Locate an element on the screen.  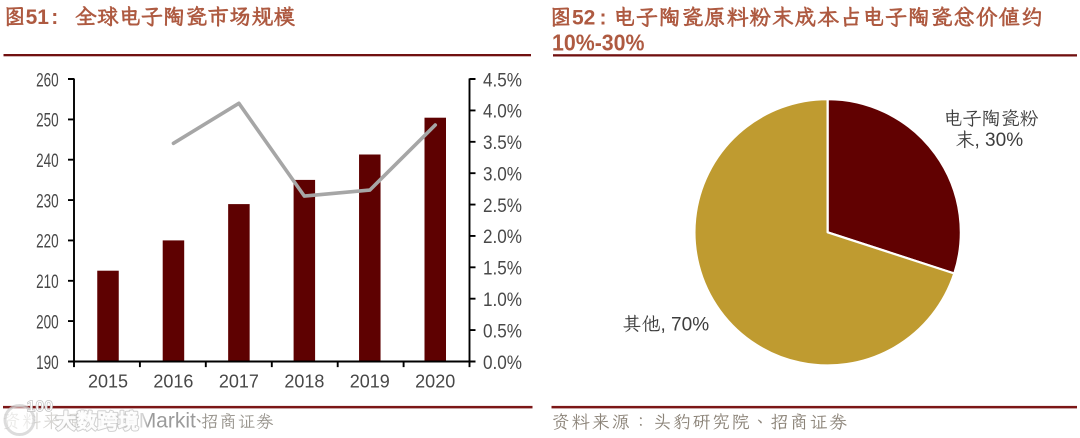
svg-text: 210 is located at coordinates (47, 282).